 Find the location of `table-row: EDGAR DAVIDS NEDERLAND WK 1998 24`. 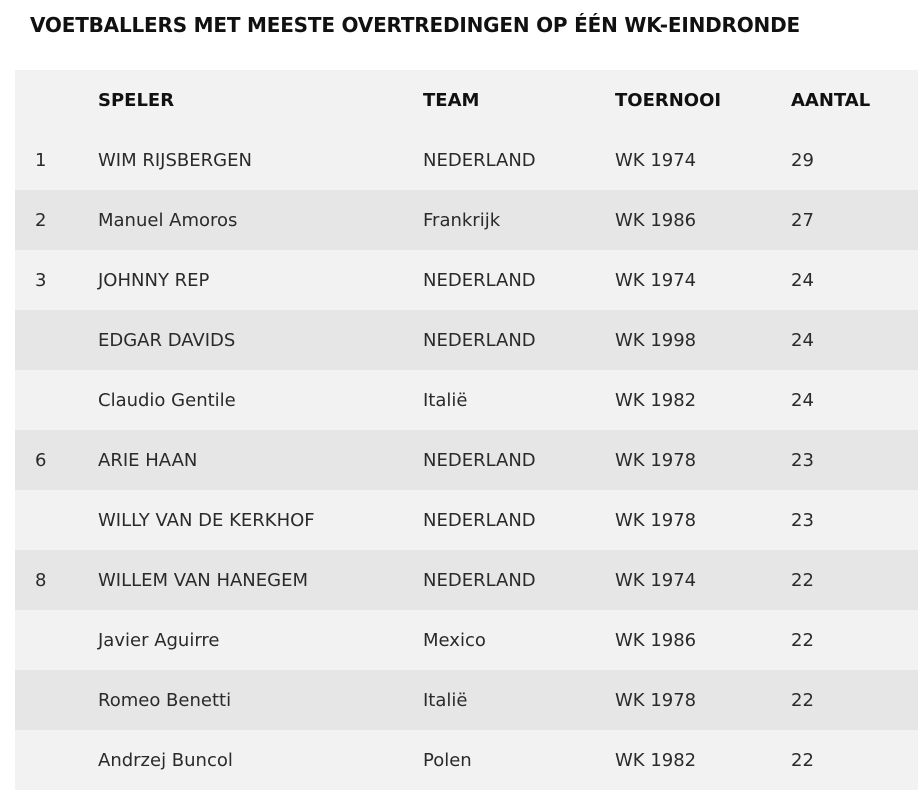

table-row: EDGAR DAVIDS NEDERLAND WK 1998 24 is located at coordinates (466, 340).